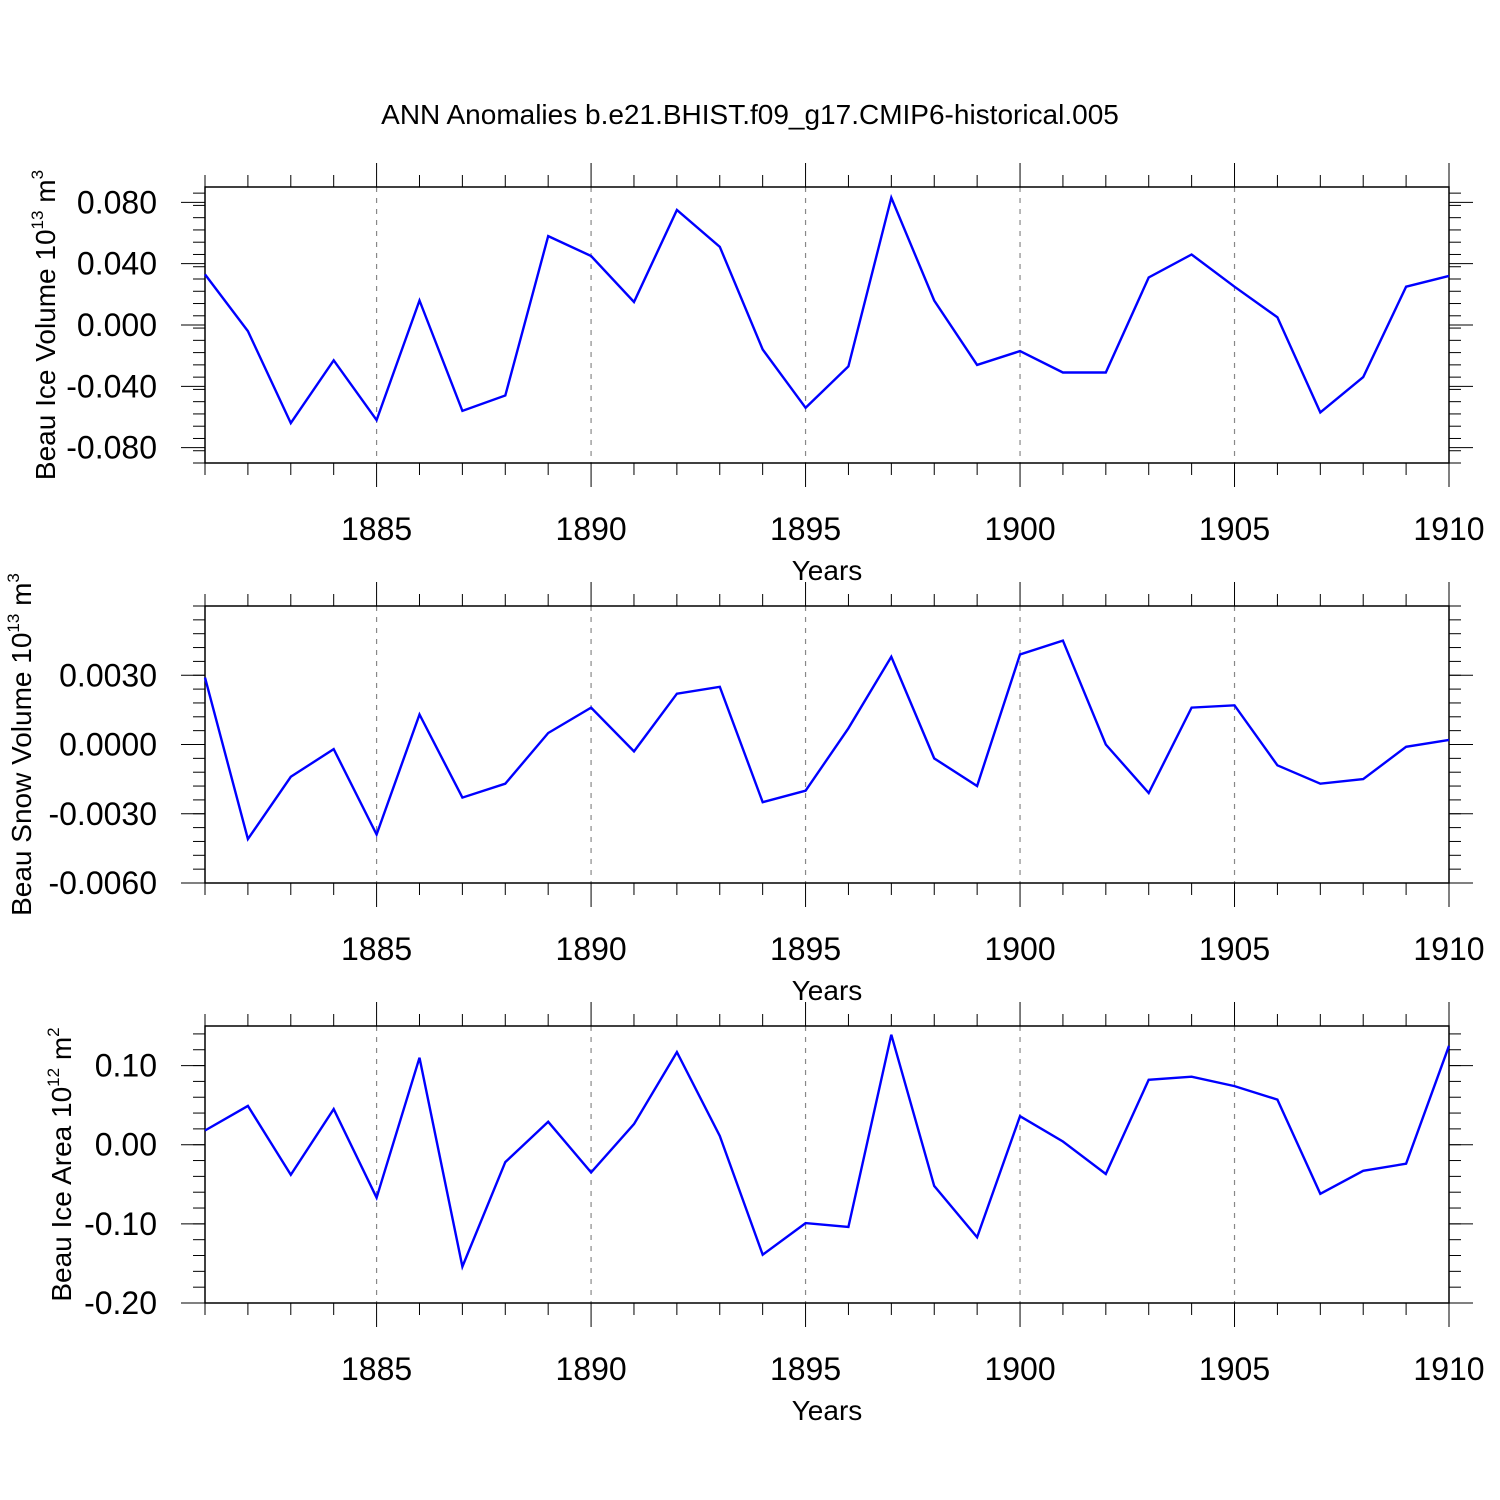  What do you see at coordinates (111, 386) in the screenshot?
I see `y-tick-label: -0.040` at bounding box center [111, 386].